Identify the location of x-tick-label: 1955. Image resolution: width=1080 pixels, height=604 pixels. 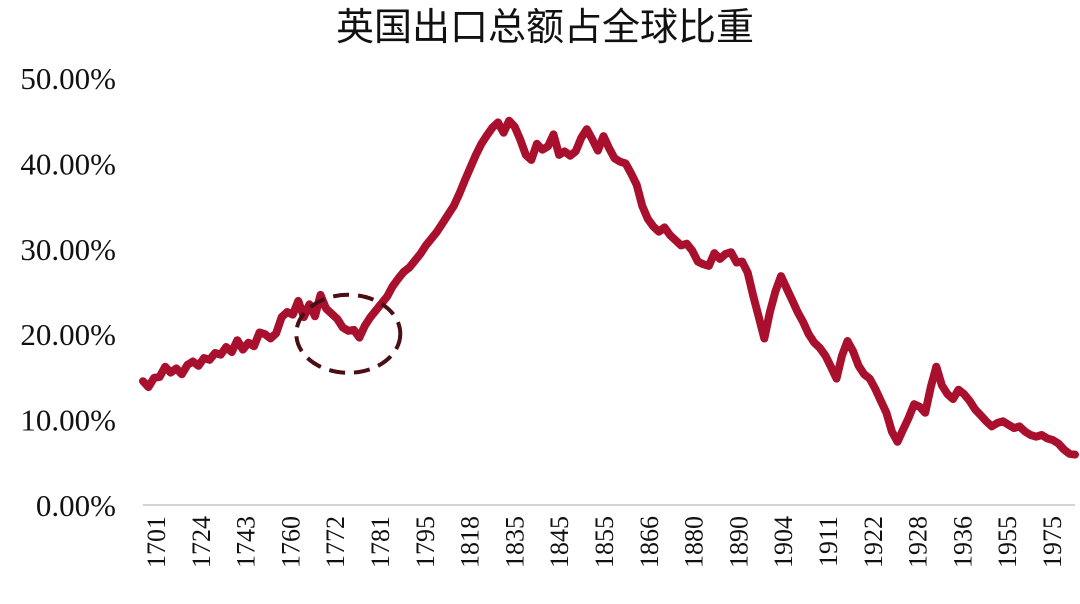
(1007, 542).